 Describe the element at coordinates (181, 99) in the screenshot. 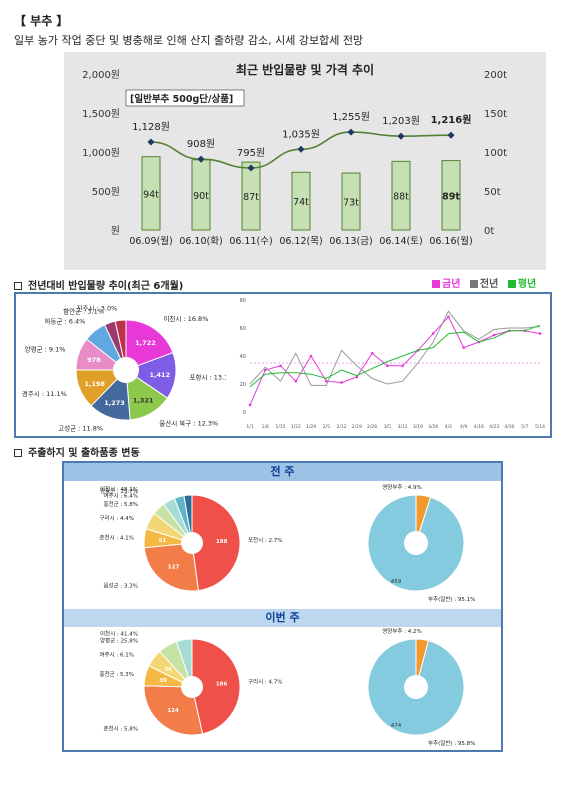

I see `chart-note: [일반부추 500g단/상품]` at that location.